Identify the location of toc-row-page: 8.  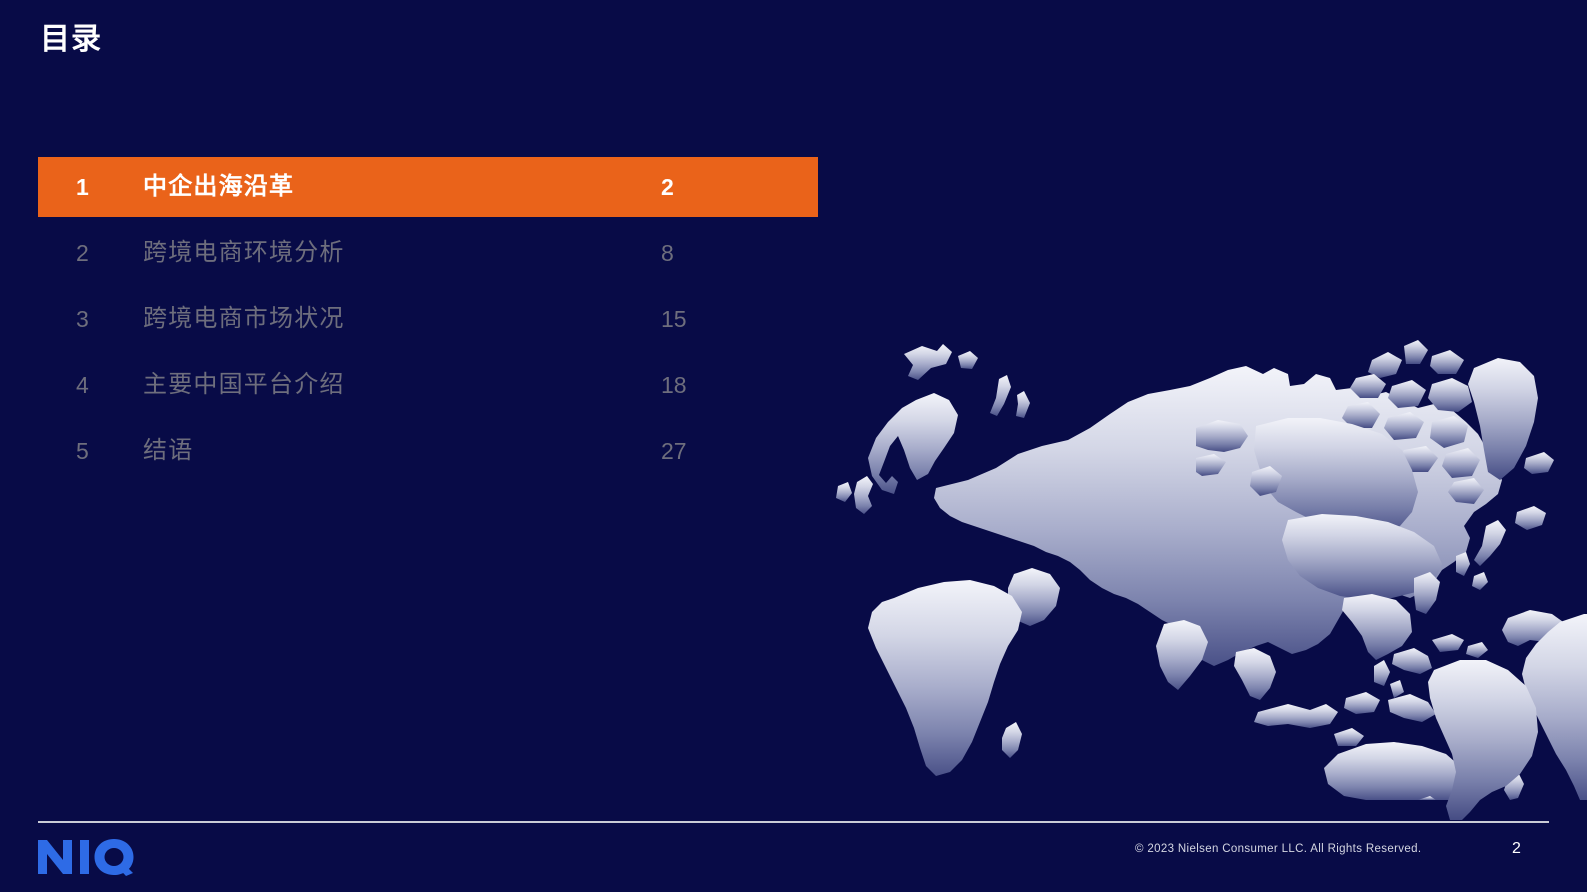
(667, 252).